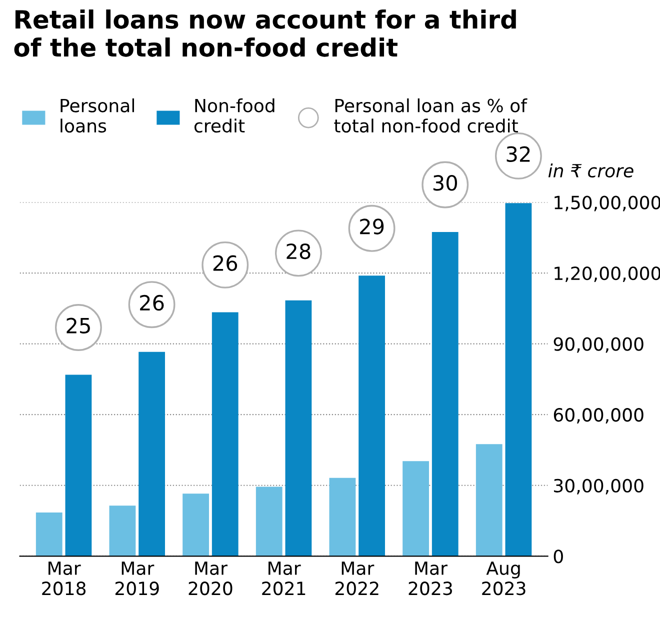 The height and width of the screenshot is (632, 660). I want to click on y-tick-label: 30,00,000, so click(599, 486).